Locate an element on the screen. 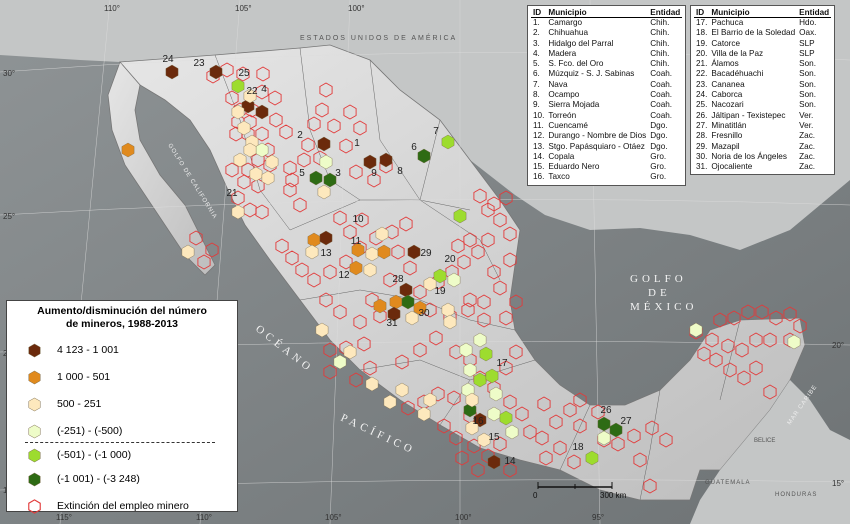 Image resolution: width=850 pixels, height=524 pixels. municipality-number-label: 1 is located at coordinates (357, 143).